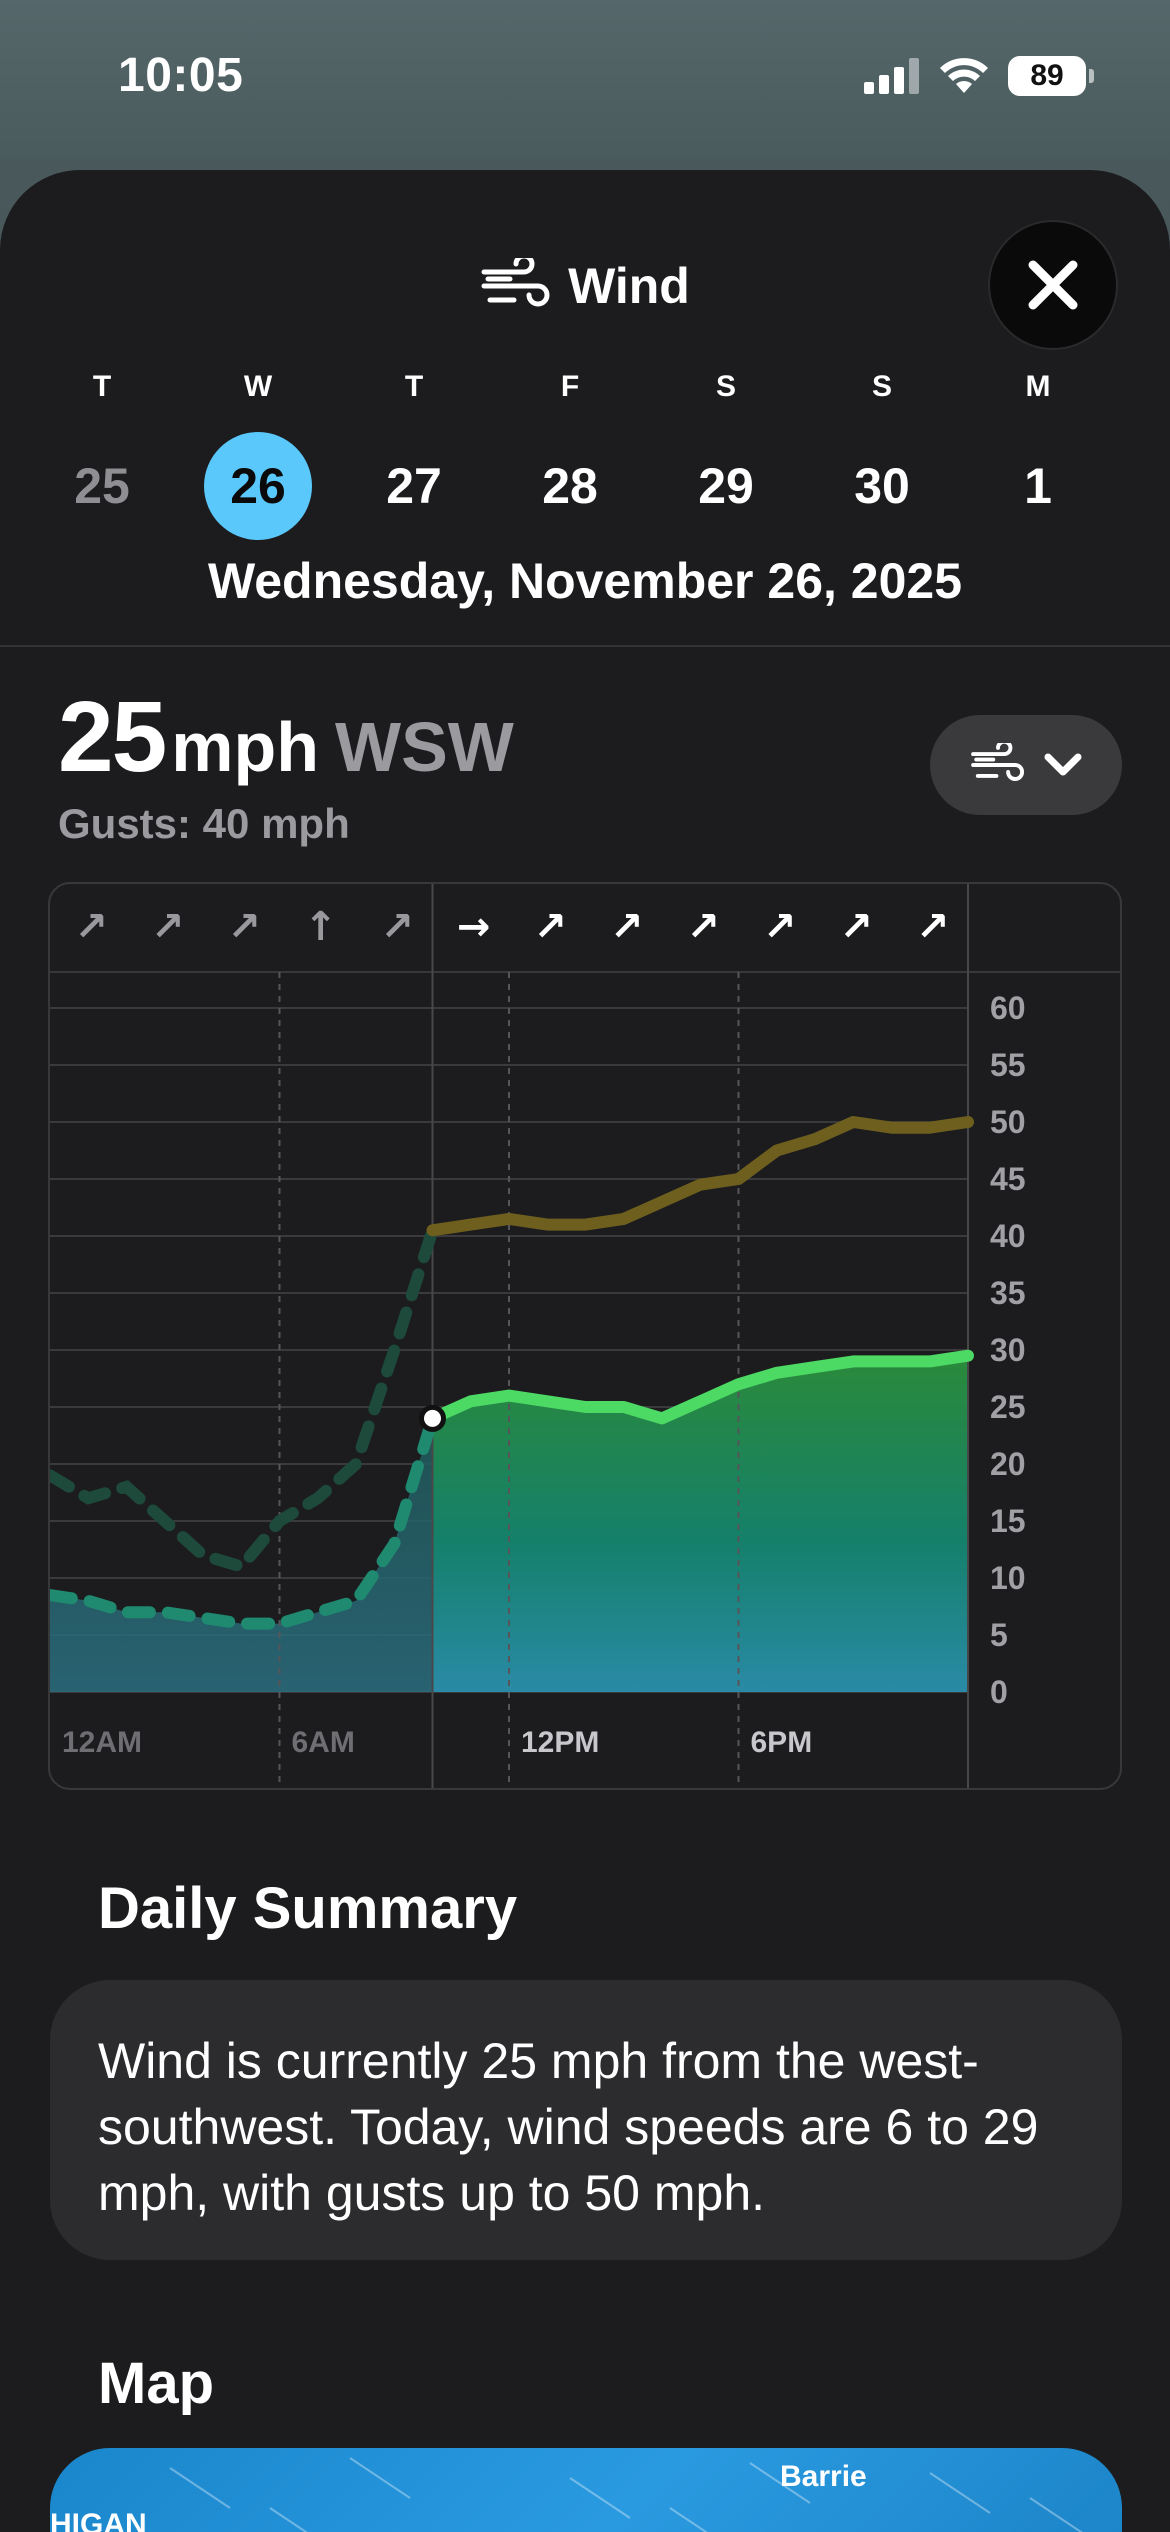 The image size is (1170, 2532). What do you see at coordinates (782, 1742) in the screenshot?
I see `x-tick-label: 6PM` at bounding box center [782, 1742].